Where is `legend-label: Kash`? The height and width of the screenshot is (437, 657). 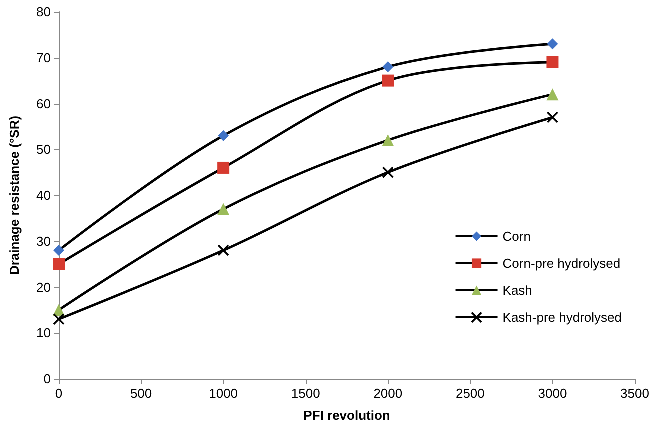 legend-label: Kash is located at coordinates (517, 290).